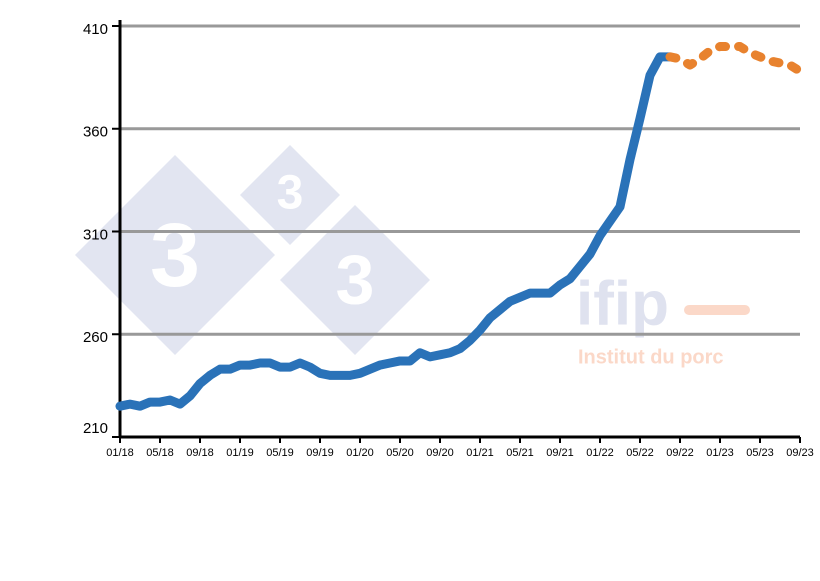 This screenshot has width=820, height=581. Describe the element at coordinates (120, 453) in the screenshot. I see `x-tick-label: 01/18` at that location.